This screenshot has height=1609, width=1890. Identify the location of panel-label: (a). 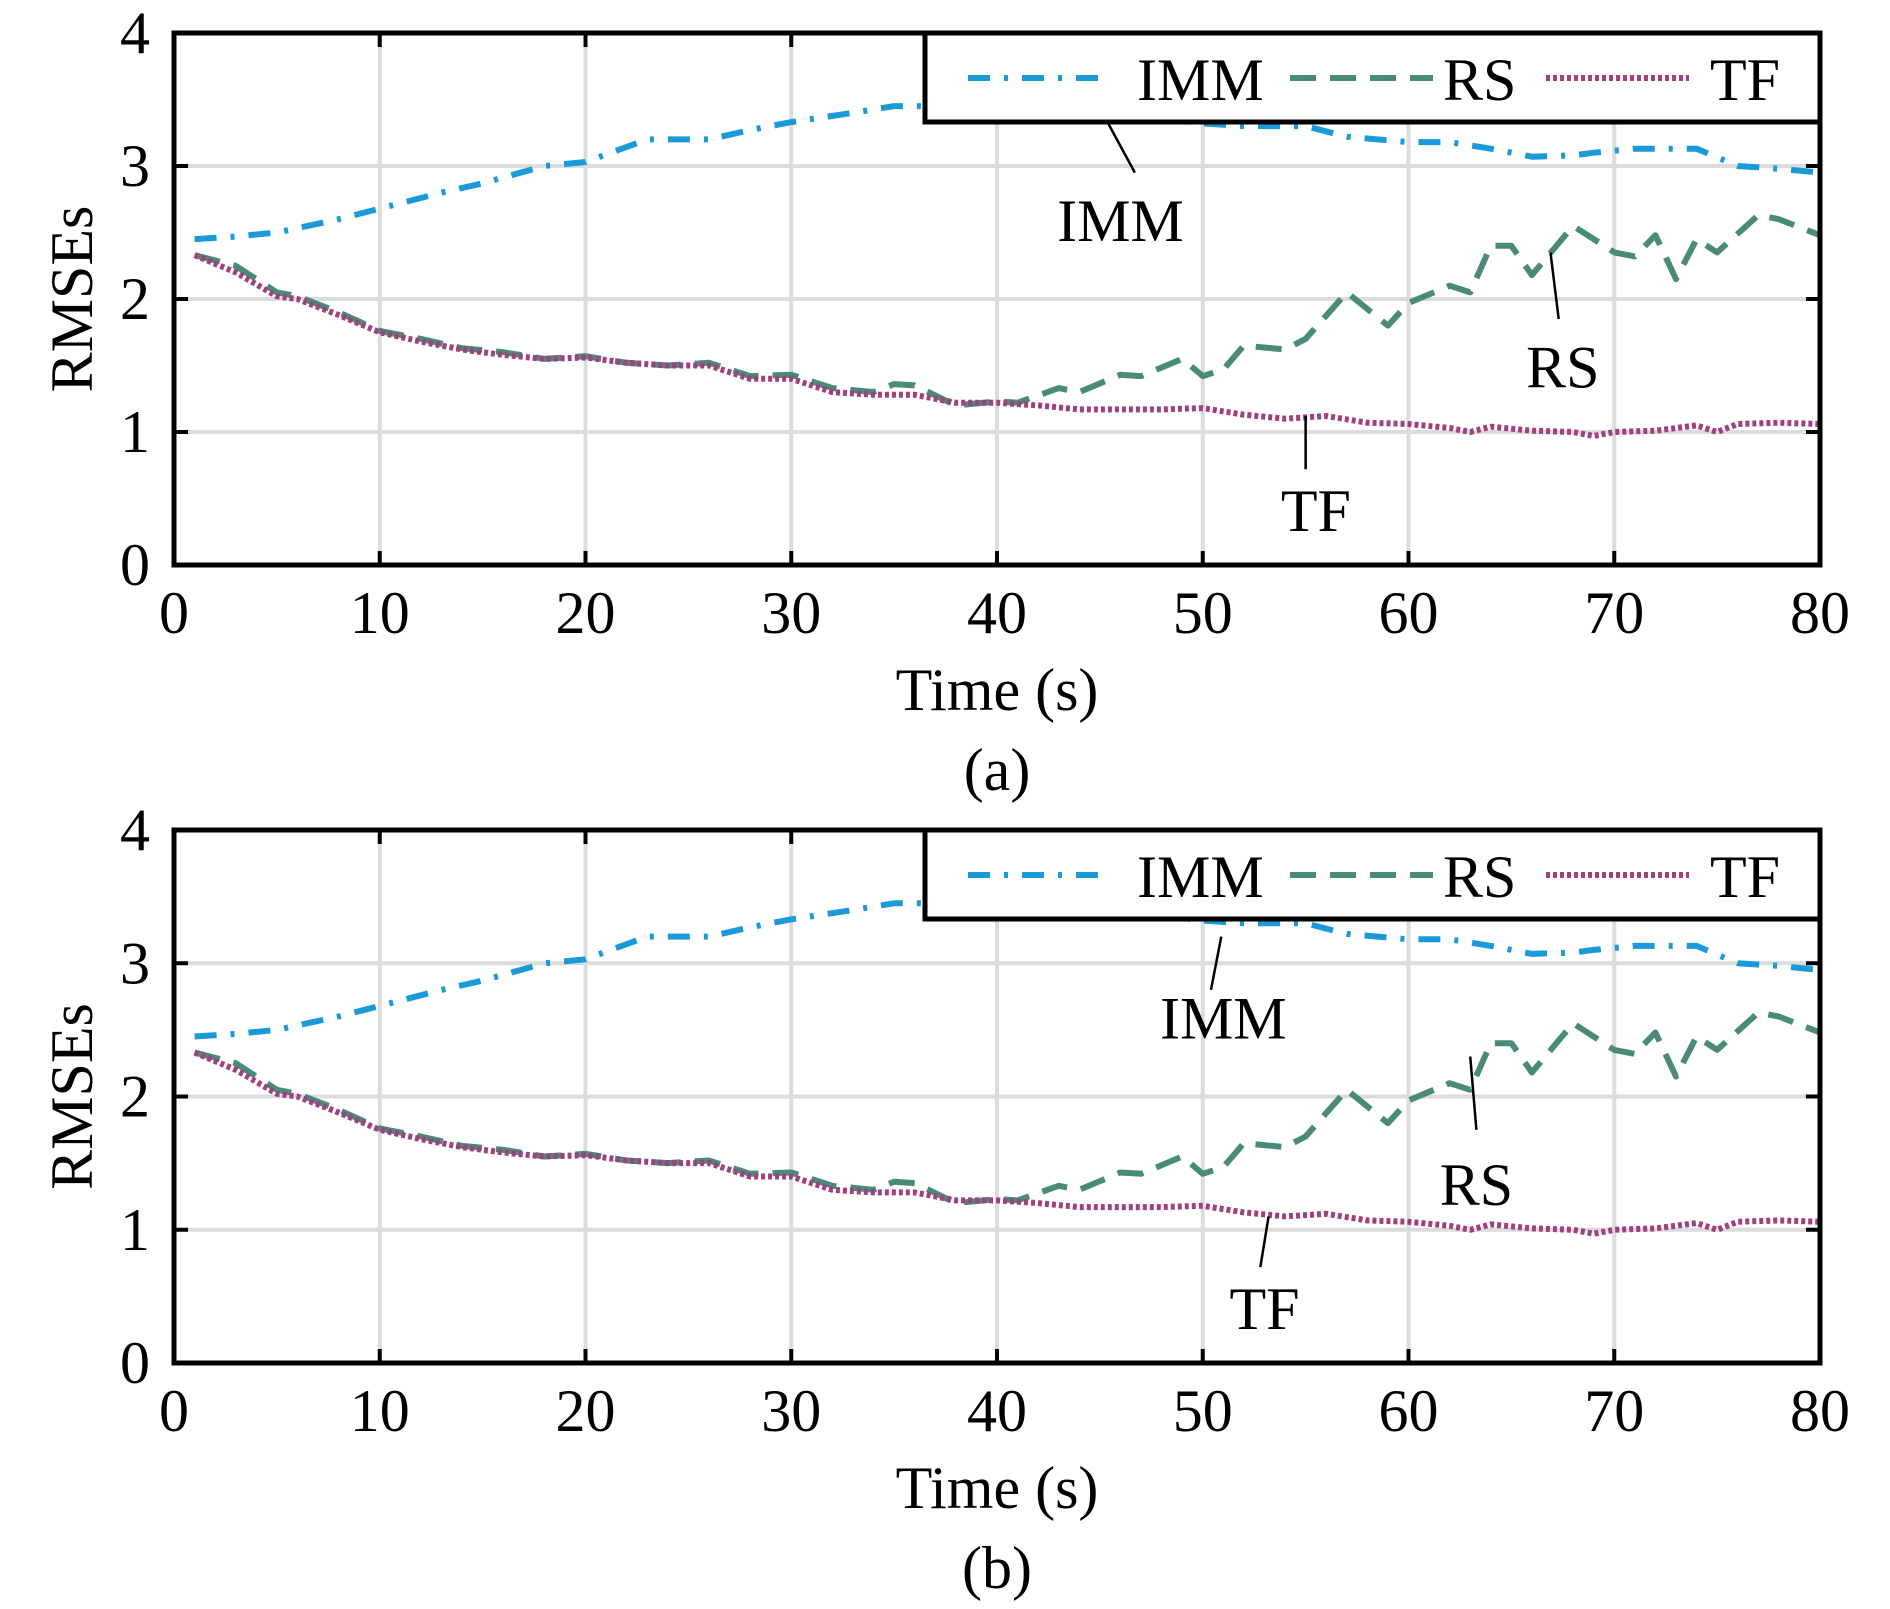
(997, 770).